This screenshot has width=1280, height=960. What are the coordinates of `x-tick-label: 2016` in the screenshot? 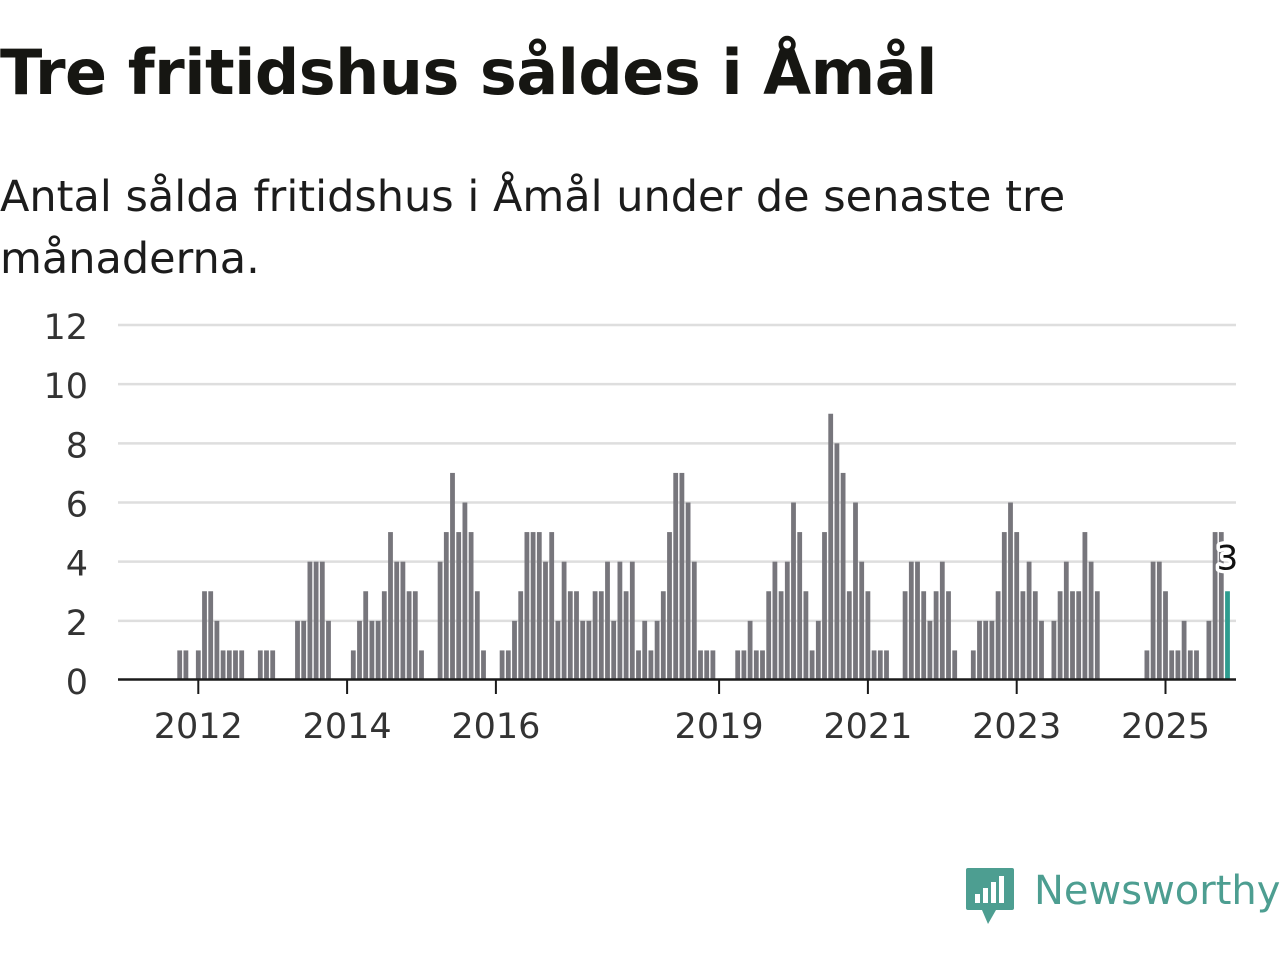 It's located at (495, 727).